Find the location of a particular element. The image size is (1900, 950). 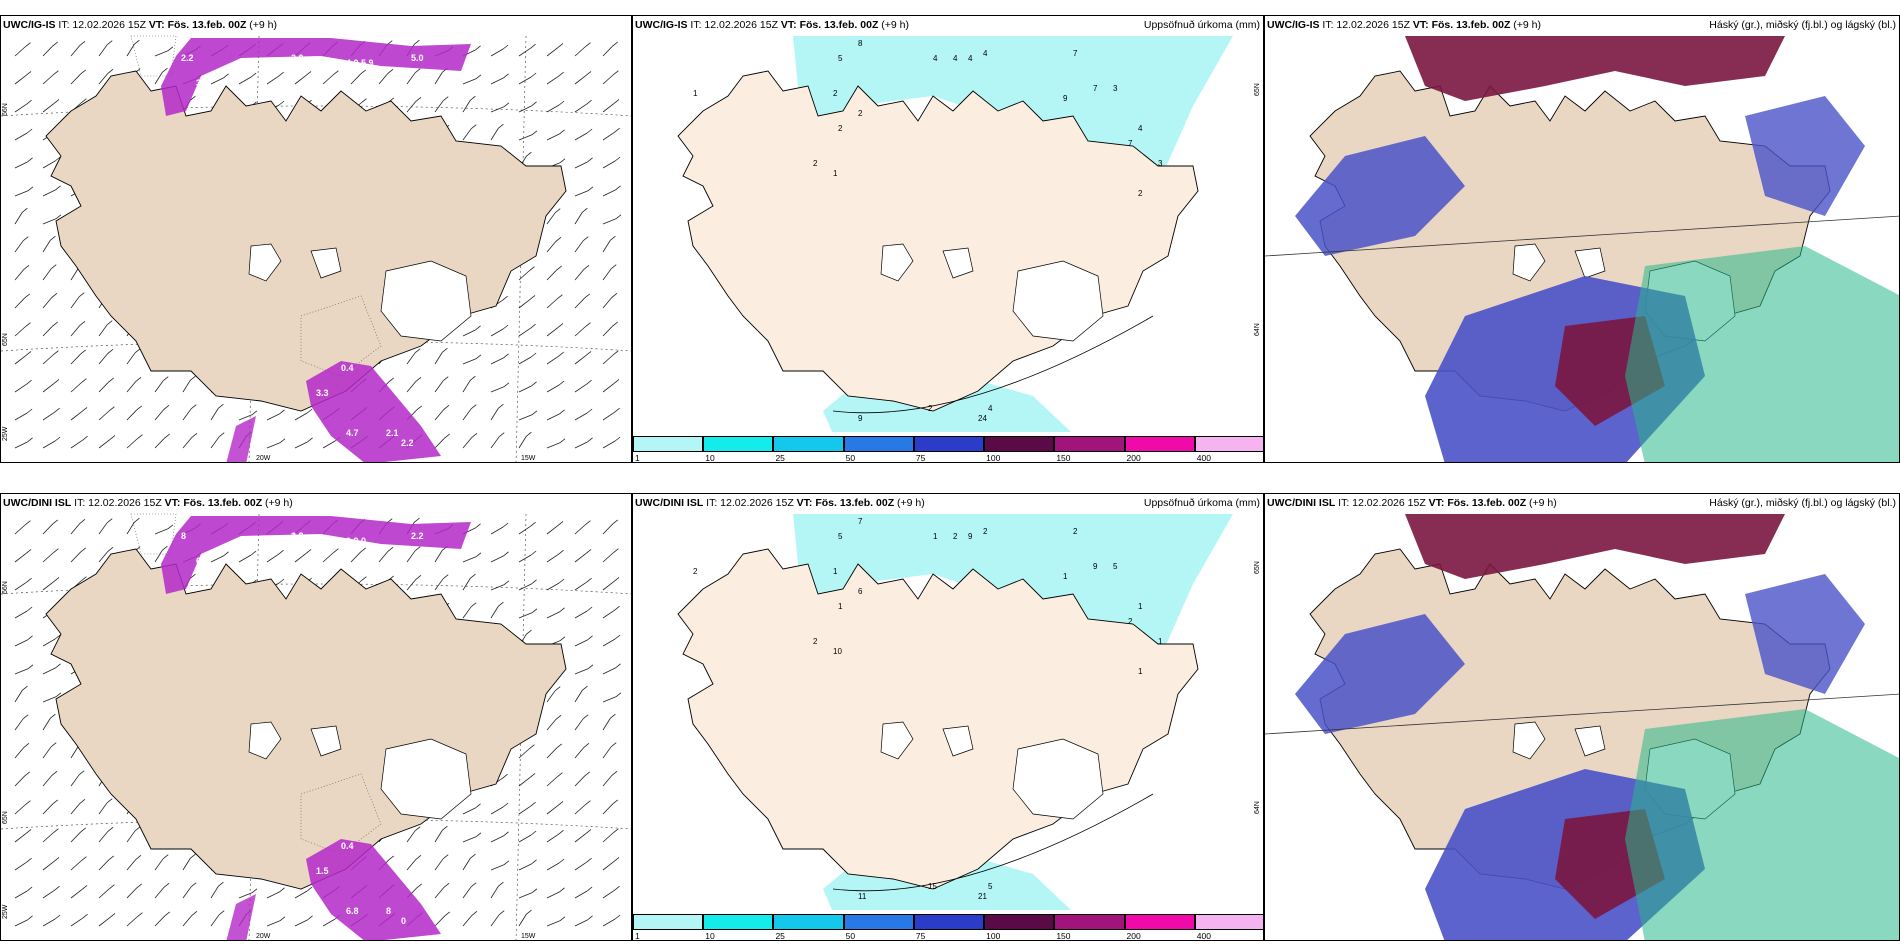

precip-band is located at coordinates (373, 411).